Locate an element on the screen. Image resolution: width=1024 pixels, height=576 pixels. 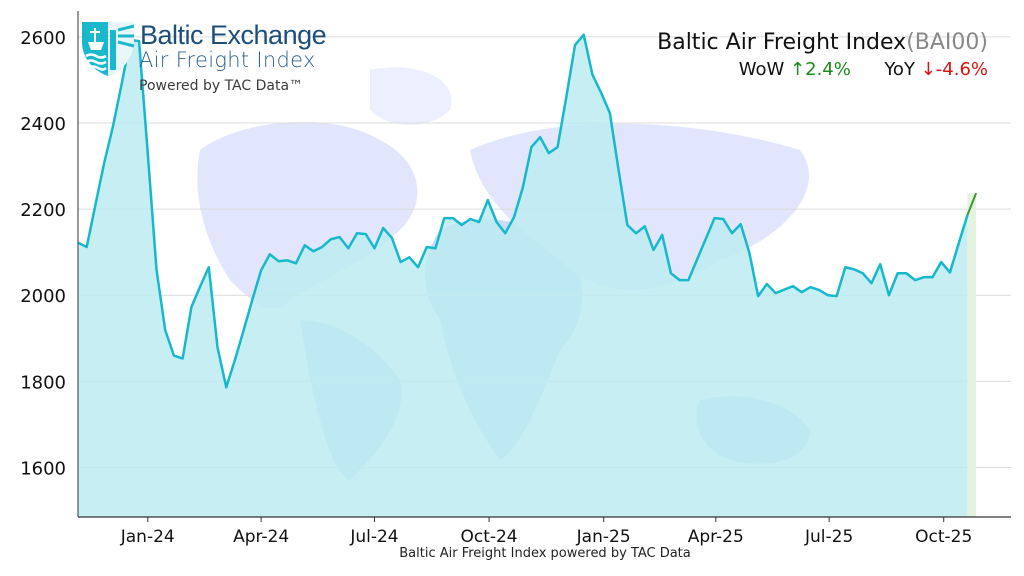
wow-label: WoW is located at coordinates (761, 69).